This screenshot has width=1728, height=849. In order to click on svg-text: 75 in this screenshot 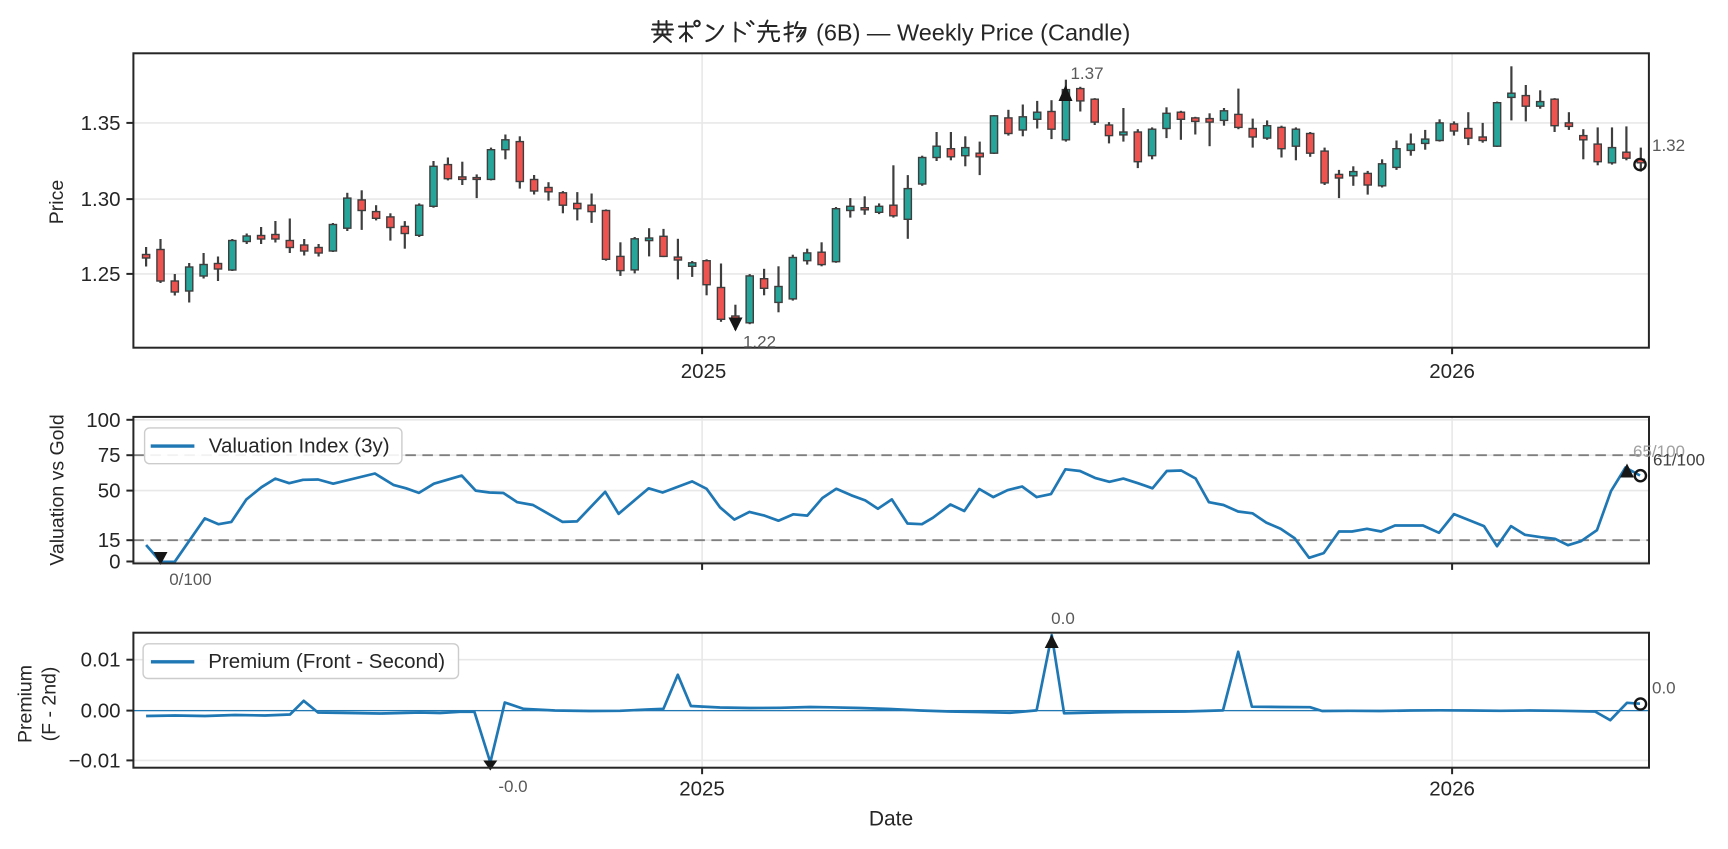, I will do `click(109, 455)`.